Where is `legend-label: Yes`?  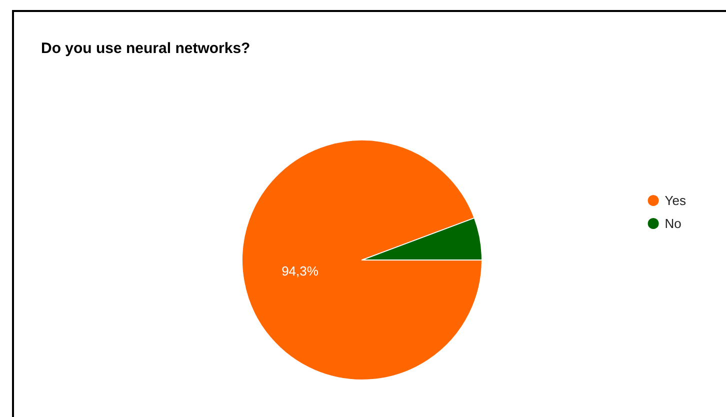 legend-label: Yes is located at coordinates (675, 200).